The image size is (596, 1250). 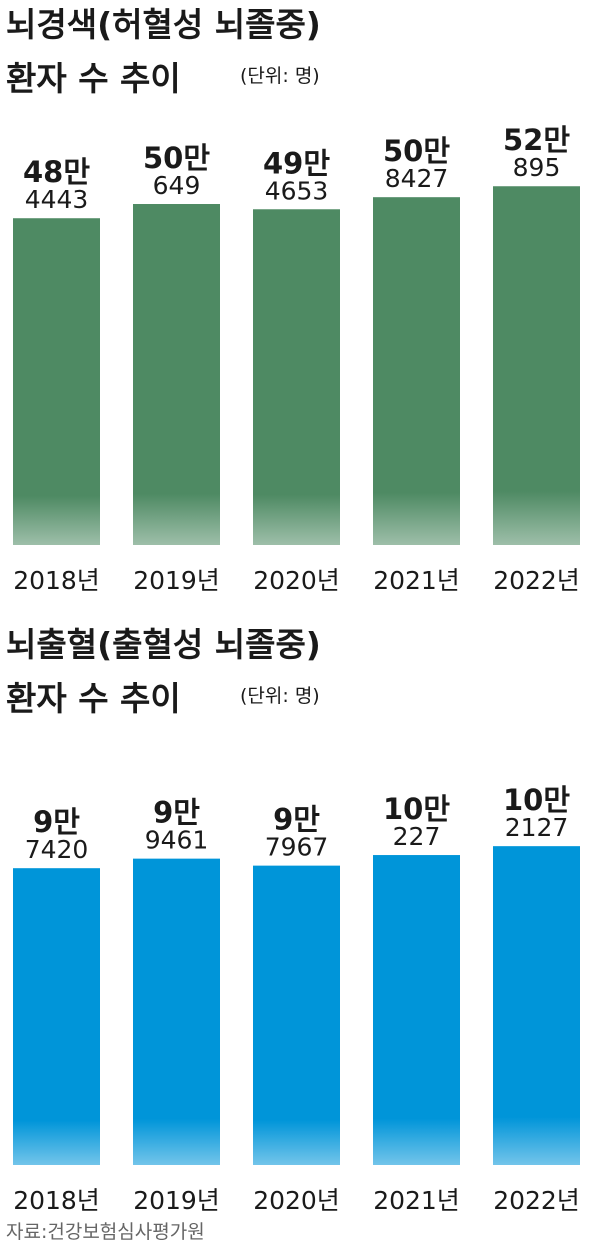 I want to click on source: 자료:건강보험심사평가원, so click(x=105, y=1232).